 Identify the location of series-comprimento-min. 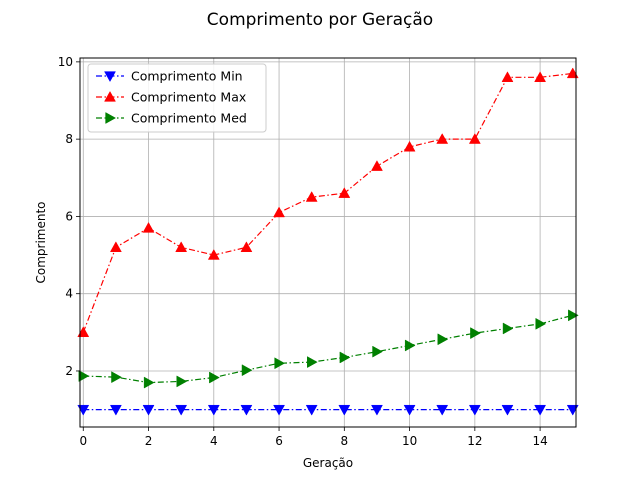
(328, 410).